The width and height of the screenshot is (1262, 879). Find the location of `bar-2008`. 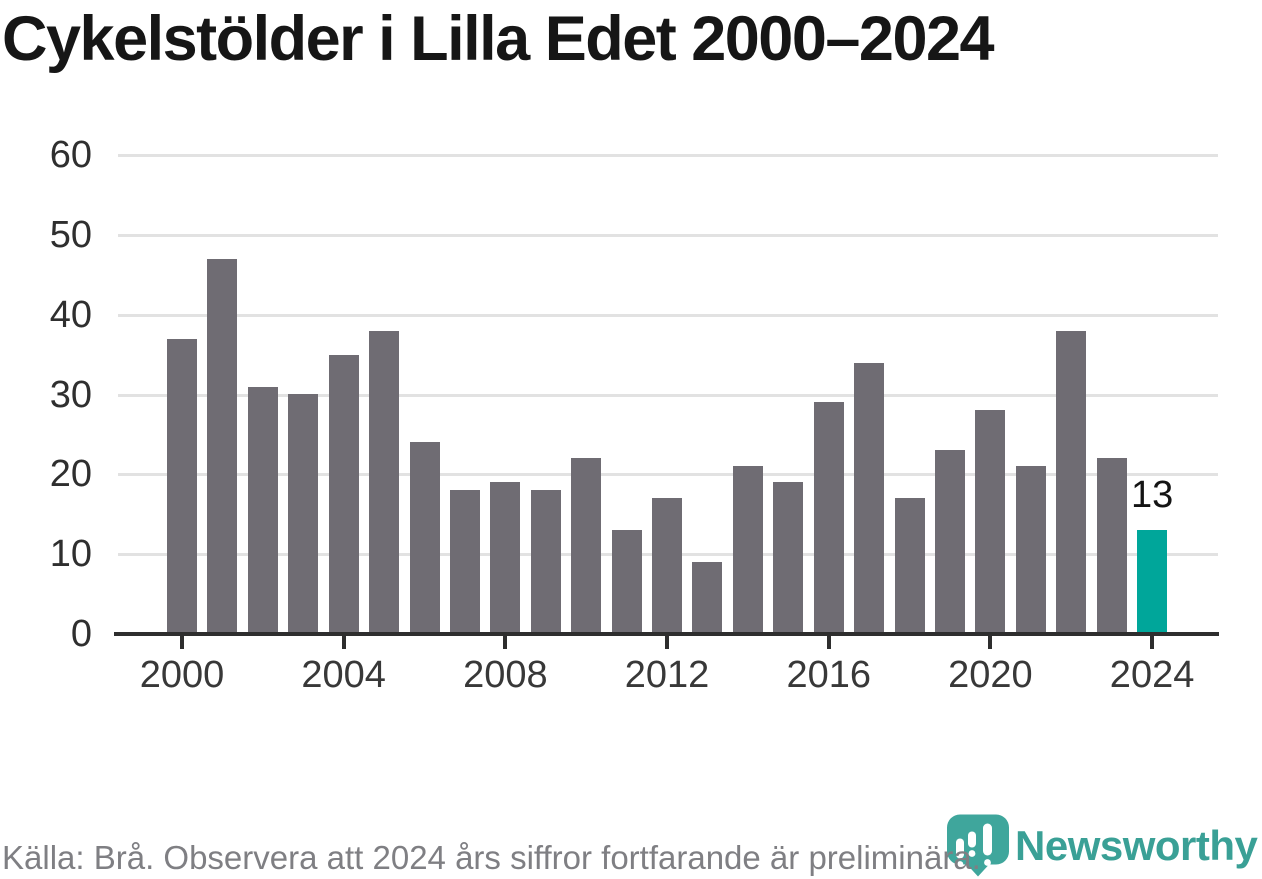

bar-2008 is located at coordinates (505, 558).